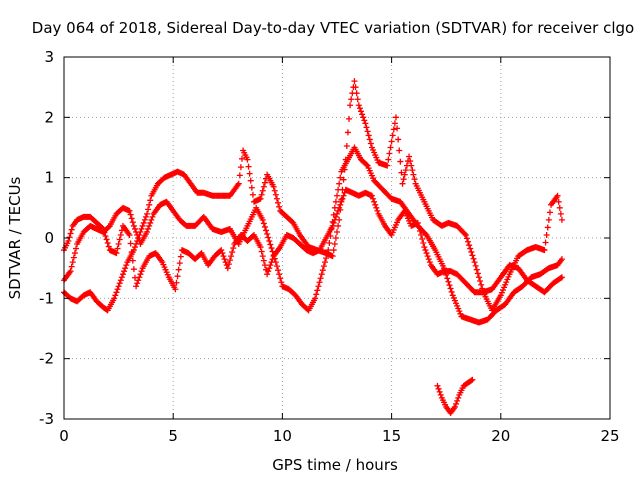 The height and width of the screenshot is (480, 640). Describe the element at coordinates (49, 57) in the screenshot. I see `y-tick-label: 3` at that location.